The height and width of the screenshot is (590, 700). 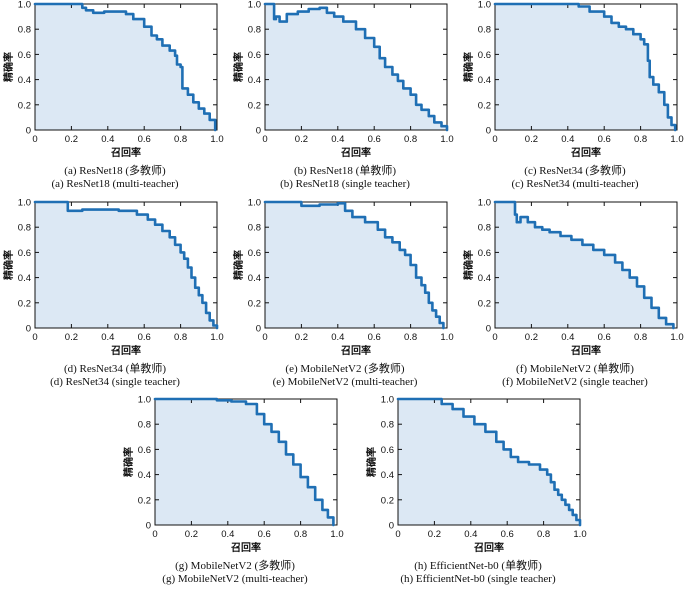 What do you see at coordinates (345, 171) in the screenshot?
I see `caption-cn-b: (b) ResNet18 (单教师)` at bounding box center [345, 171].